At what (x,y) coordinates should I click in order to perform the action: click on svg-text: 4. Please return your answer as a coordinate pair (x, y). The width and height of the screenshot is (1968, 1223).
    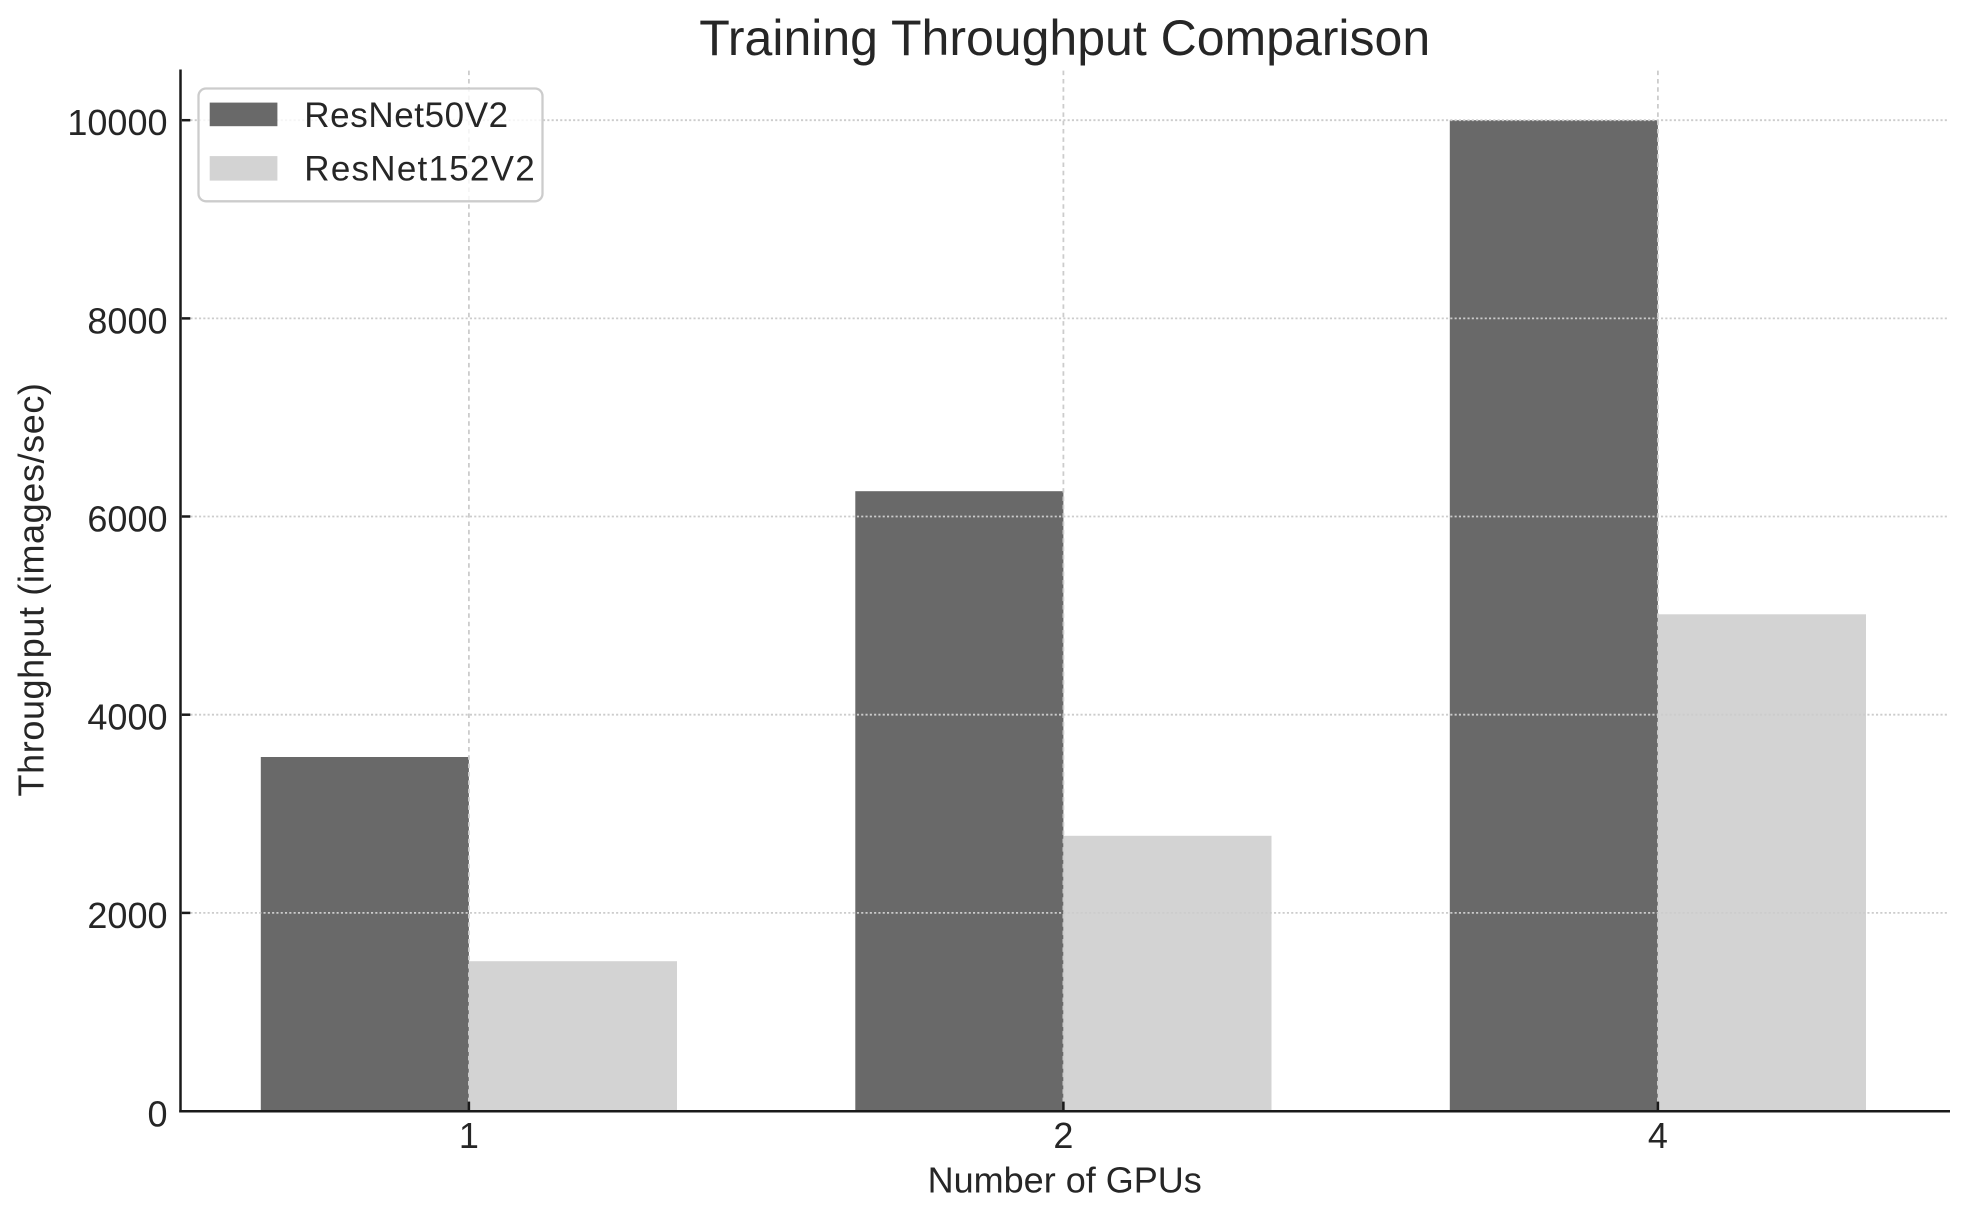
    Looking at the image, I should click on (1658, 1135).